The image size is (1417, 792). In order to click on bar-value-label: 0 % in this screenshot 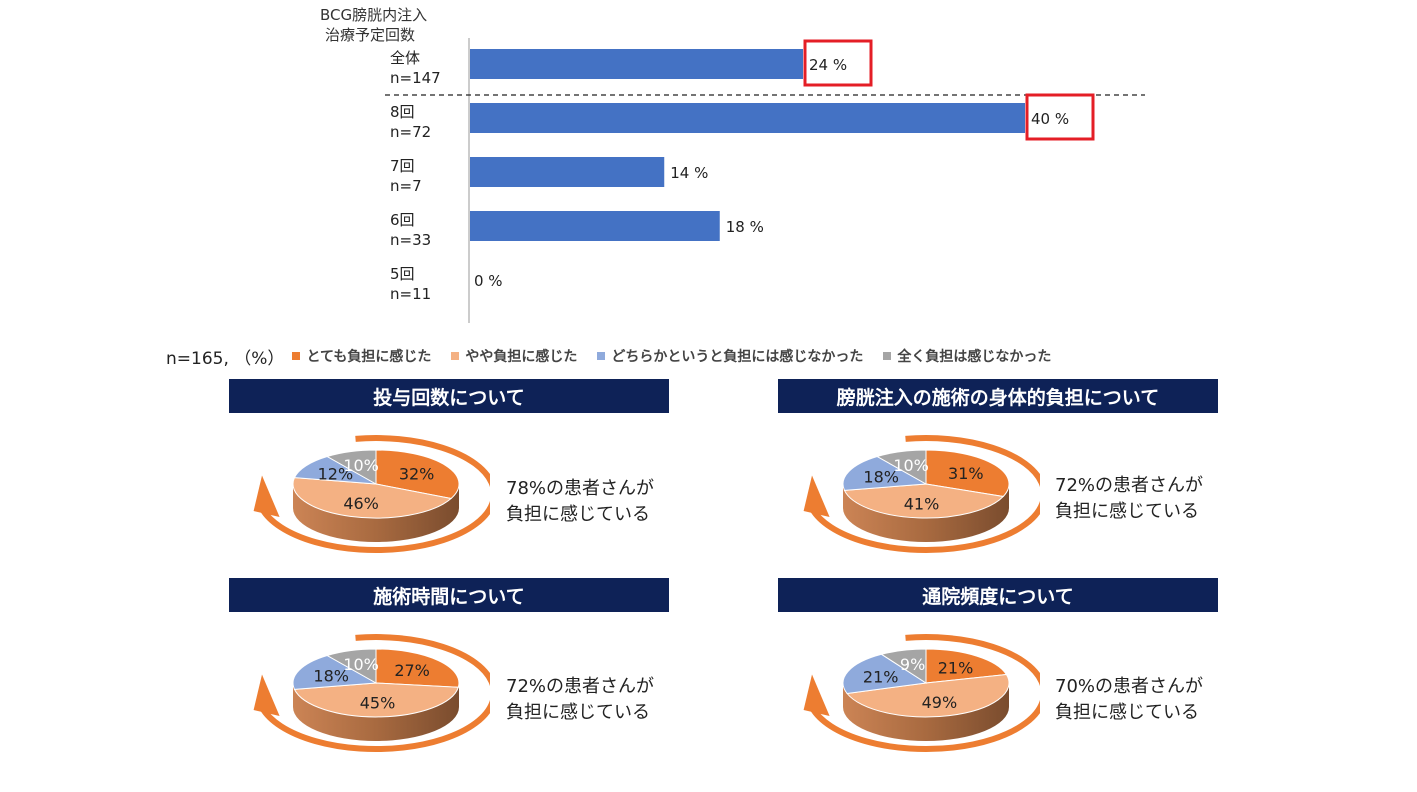, I will do `click(488, 281)`.